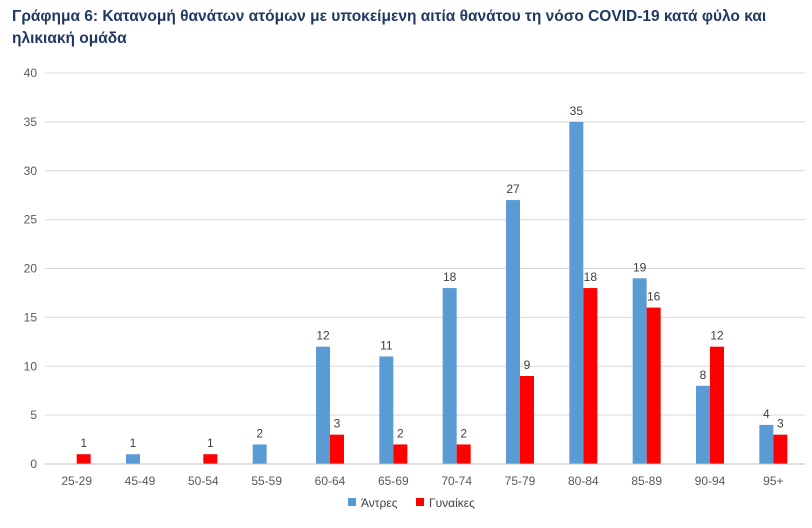 This screenshot has width=812, height=528. Describe the element at coordinates (31, 122) in the screenshot. I see `y-tick-label: 35` at that location.